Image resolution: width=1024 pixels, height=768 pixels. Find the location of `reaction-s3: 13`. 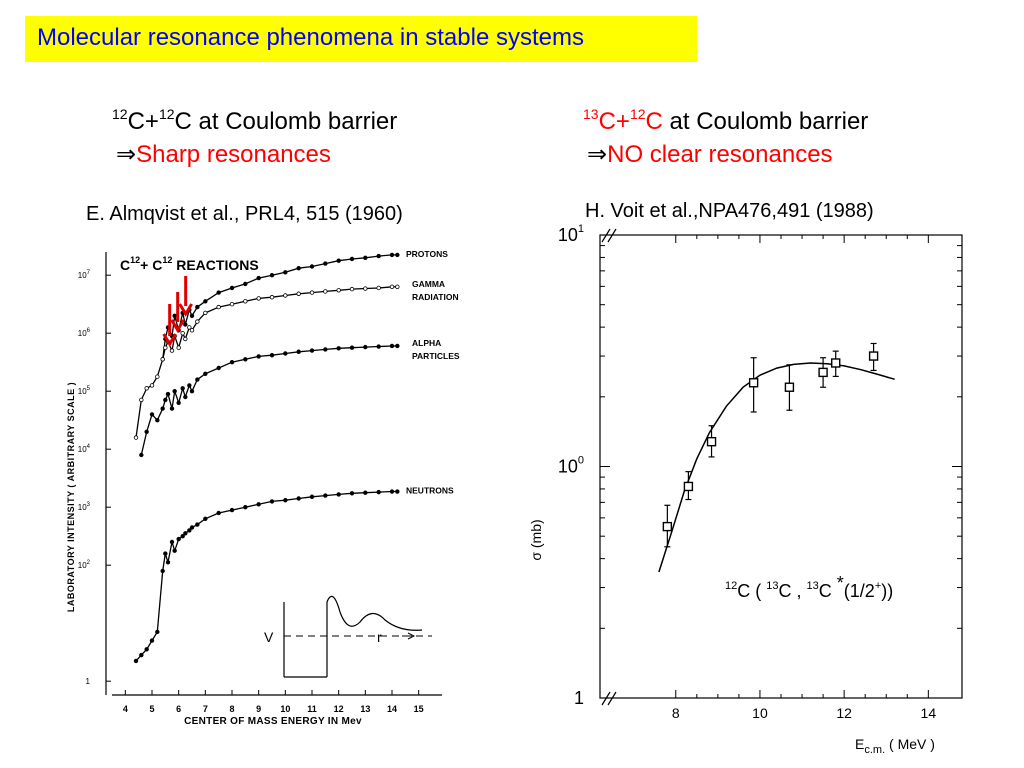

reaction-s3: 13 is located at coordinates (813, 586).